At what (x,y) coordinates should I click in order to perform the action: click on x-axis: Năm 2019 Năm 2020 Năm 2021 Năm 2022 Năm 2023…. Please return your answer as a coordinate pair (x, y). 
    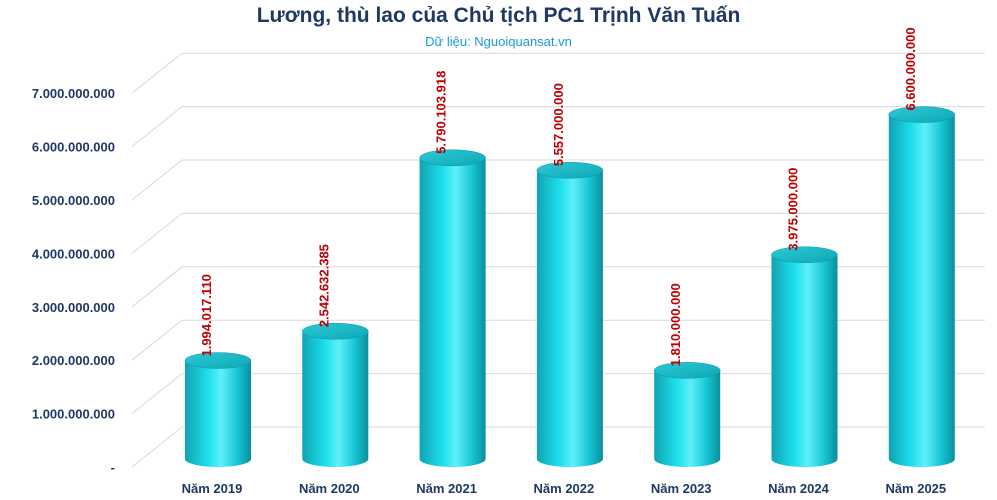
    Looking at the image, I should click on (564, 488).